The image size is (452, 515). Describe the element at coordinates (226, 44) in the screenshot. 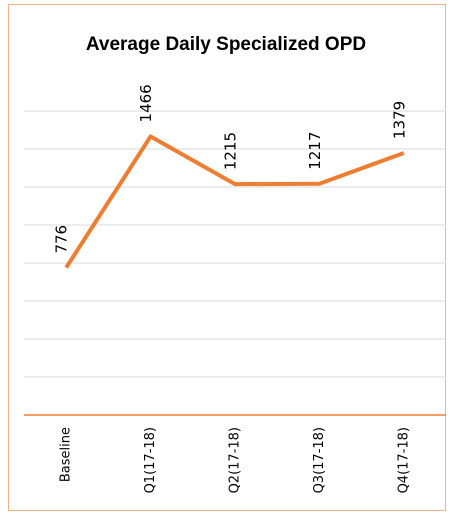

I see `chart-title: Average Daily Specialized OPD` at that location.